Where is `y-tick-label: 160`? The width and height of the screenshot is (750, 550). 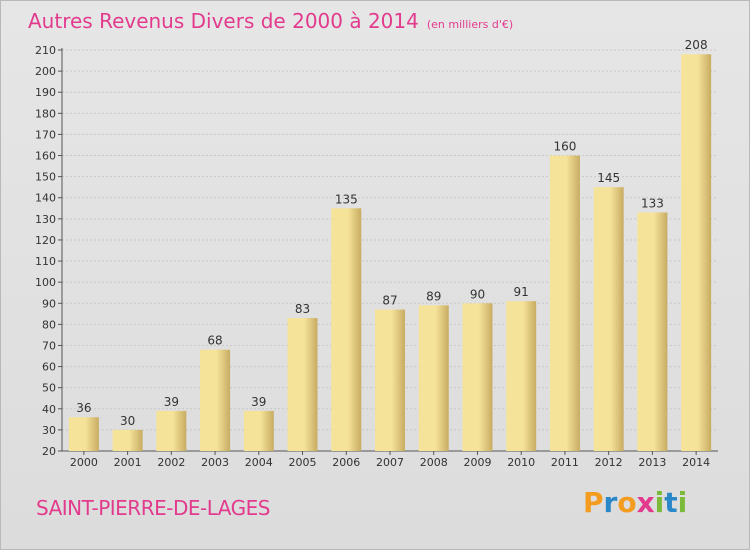
y-tick-label: 160 is located at coordinates (45, 156).